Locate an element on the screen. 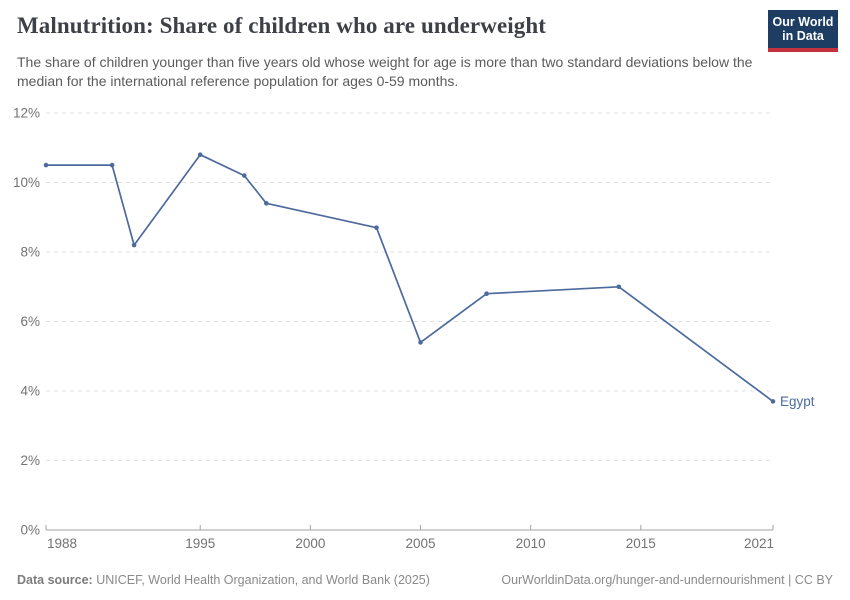 This screenshot has height=600, width=850. x-tick-label: 1995 is located at coordinates (200, 543).